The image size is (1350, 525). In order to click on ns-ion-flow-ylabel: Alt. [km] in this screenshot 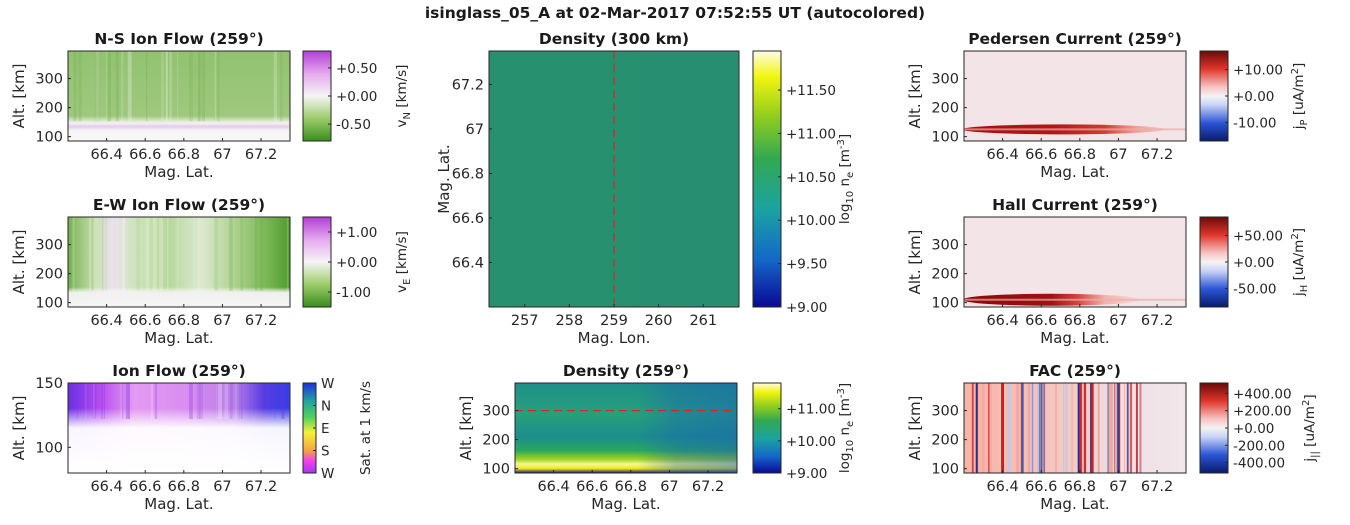, I will do `click(19, 96)`.